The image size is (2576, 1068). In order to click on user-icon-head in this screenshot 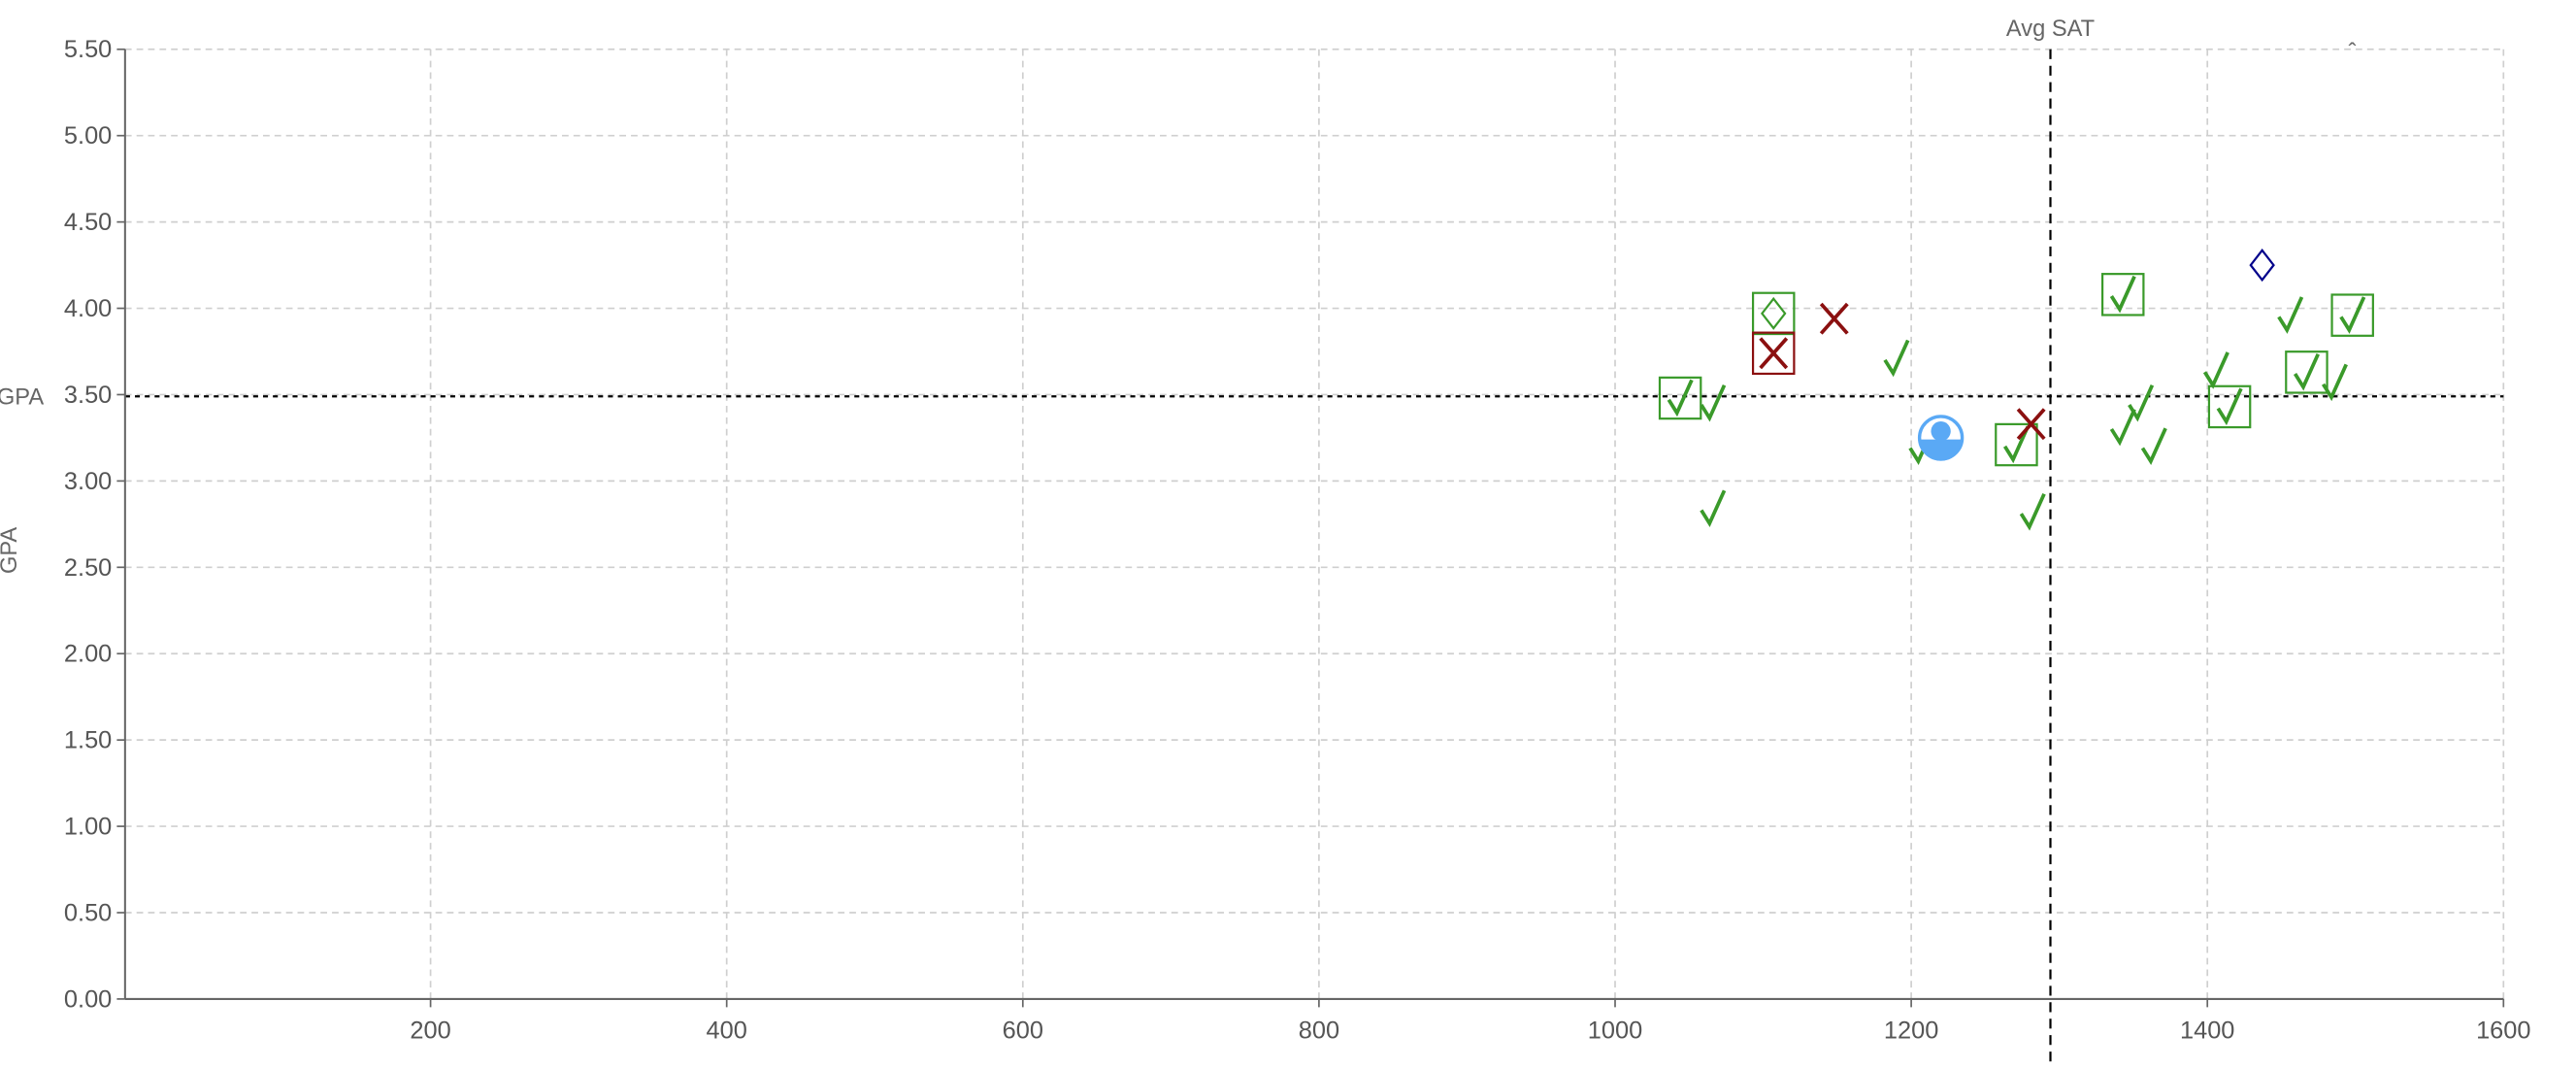, I will do `click(1941, 431)`.